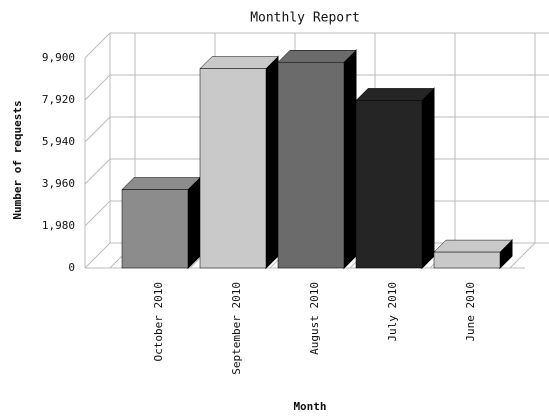 This screenshot has height=418, width=549. Describe the element at coordinates (58, 225) in the screenshot. I see `y-tick-label: 1,980` at that location.